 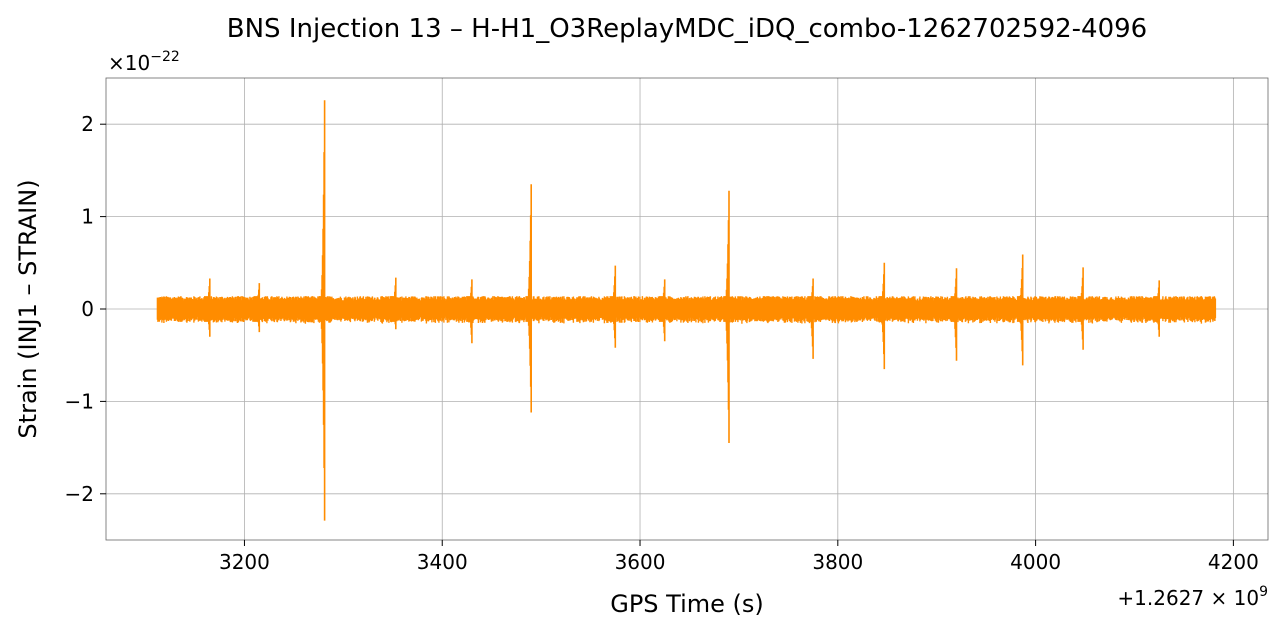 I want to click on x-tick-label: 4000, so click(x=1035, y=562).